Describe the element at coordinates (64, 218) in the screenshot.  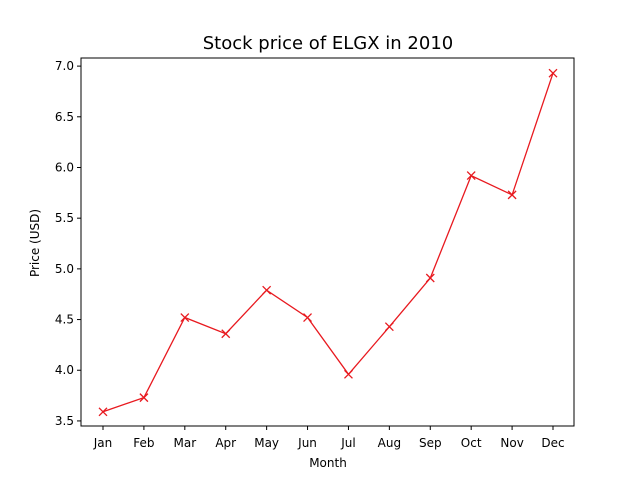
I see `y-tick-label: 5.5` at that location.